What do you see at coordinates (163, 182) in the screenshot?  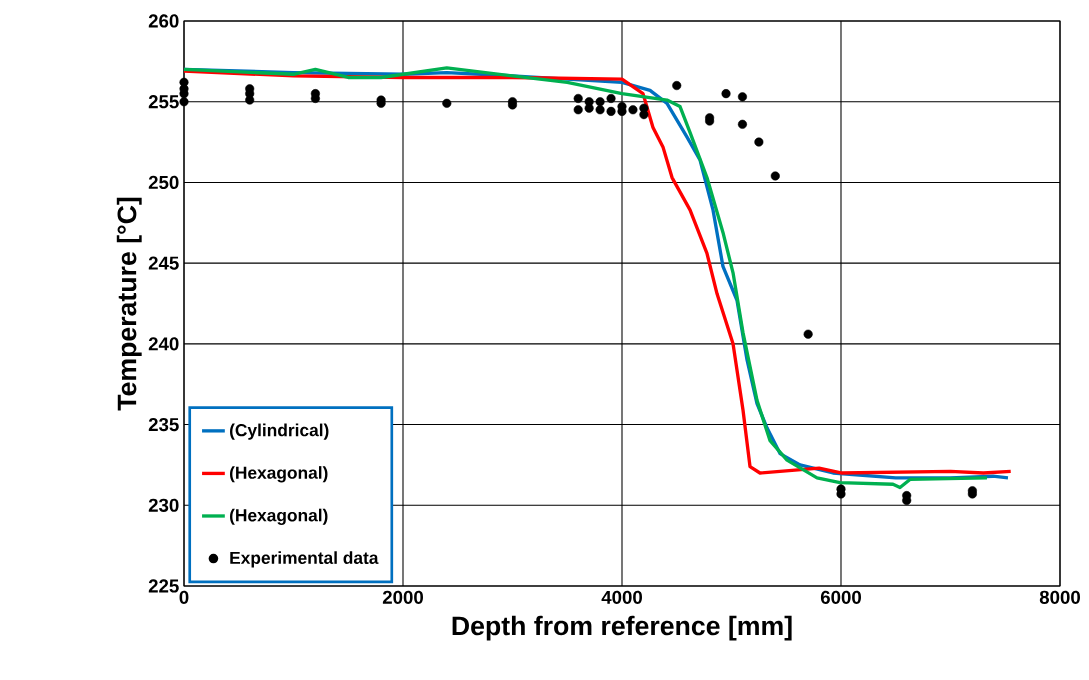 I see `y-tick-label: 250` at bounding box center [163, 182].